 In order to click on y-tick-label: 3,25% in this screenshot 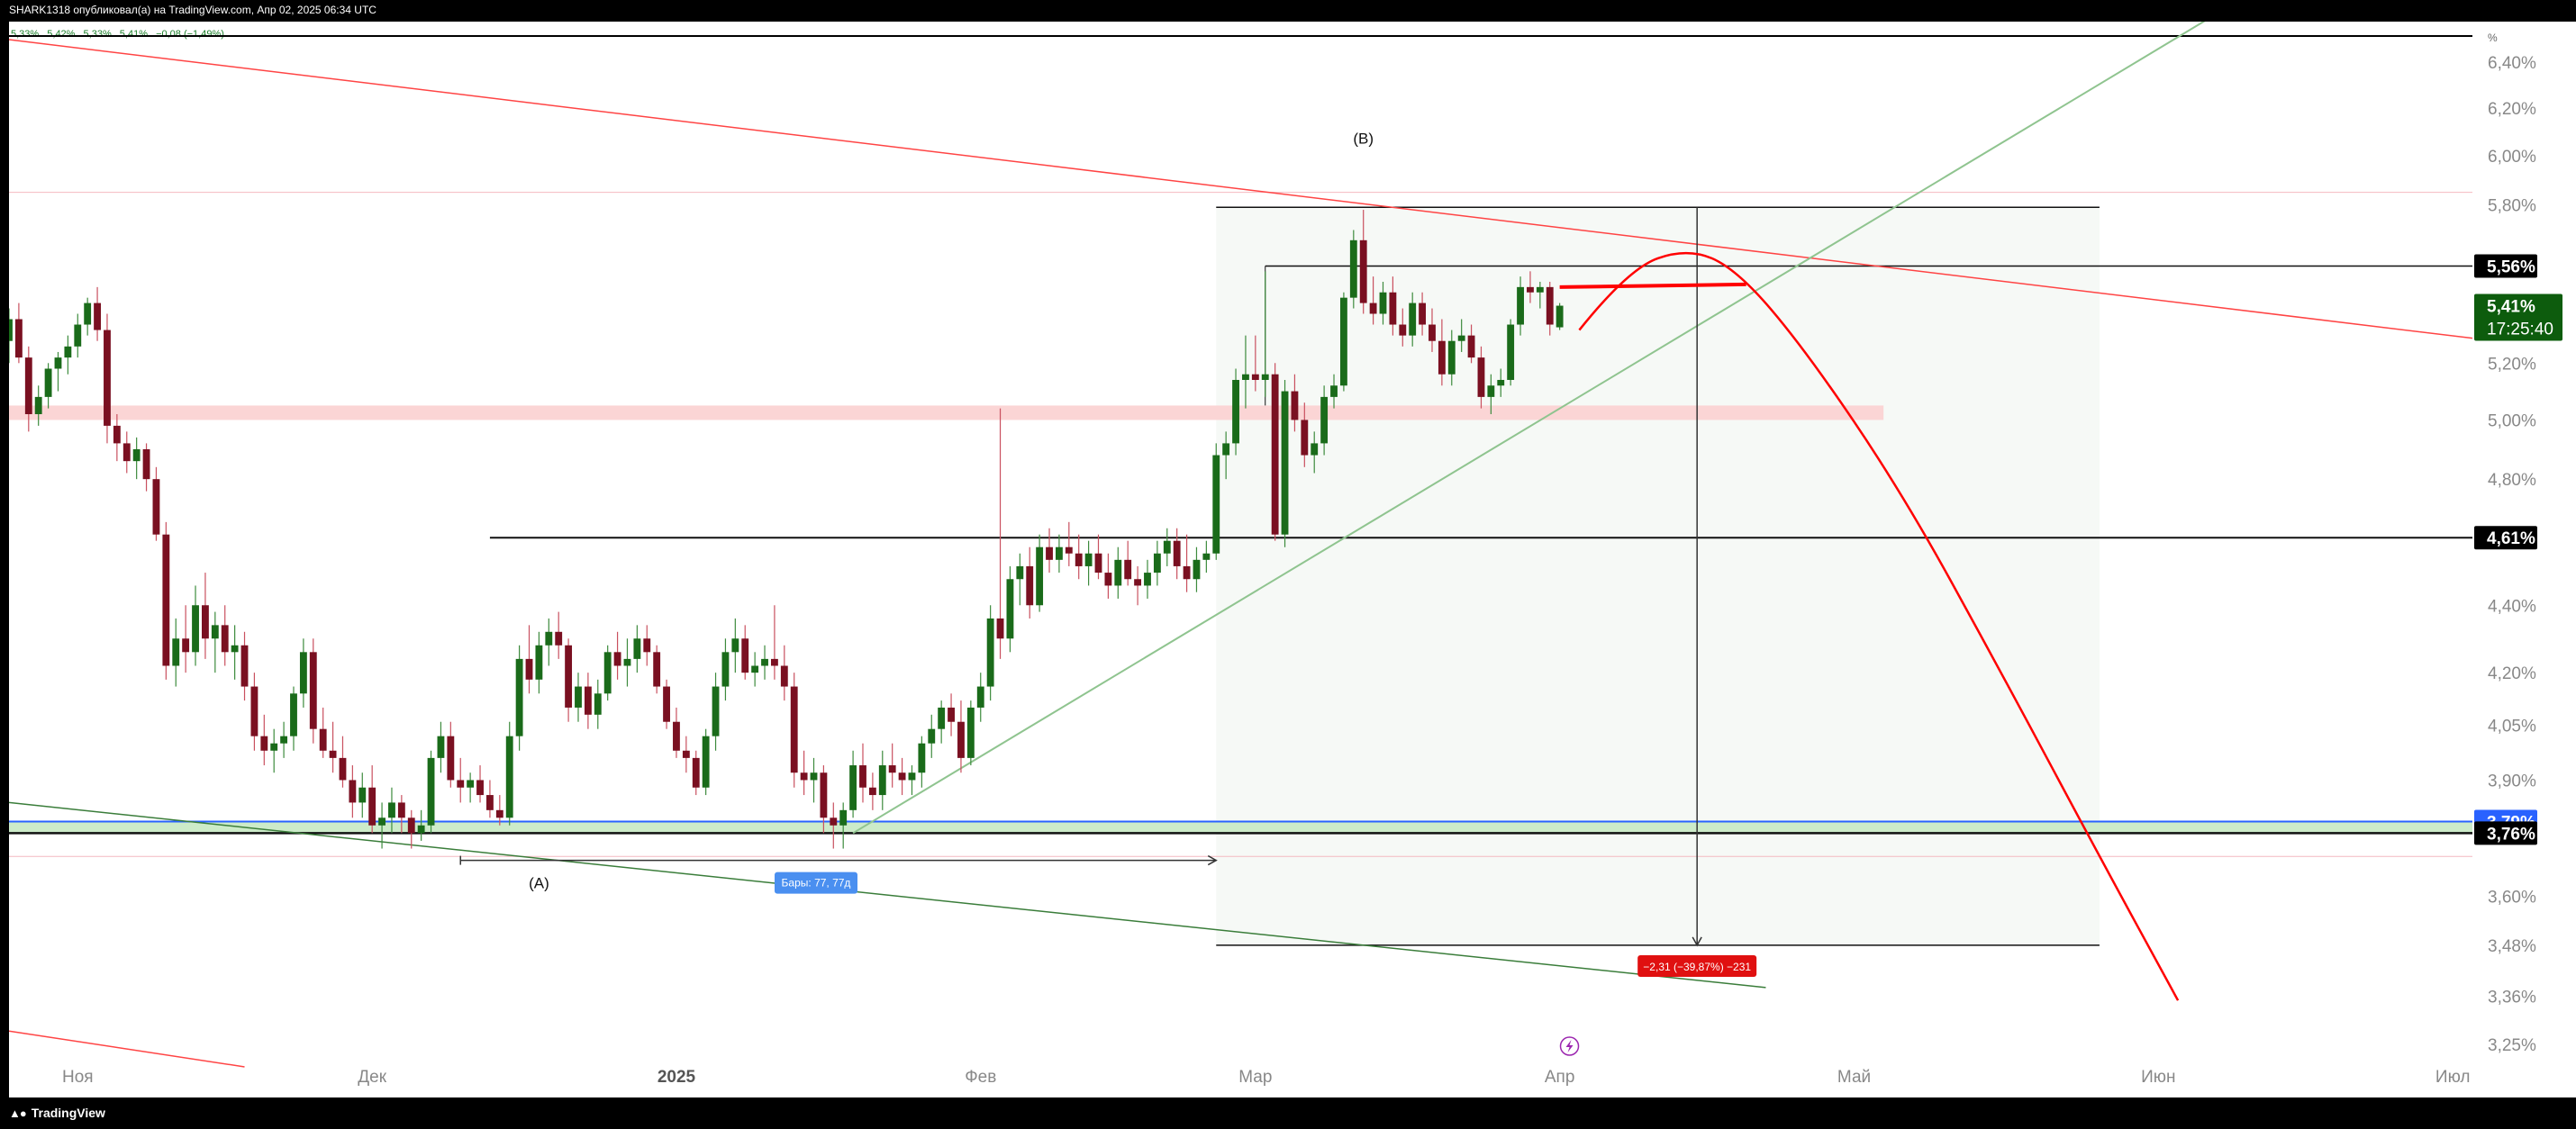, I will do `click(2512, 1045)`.